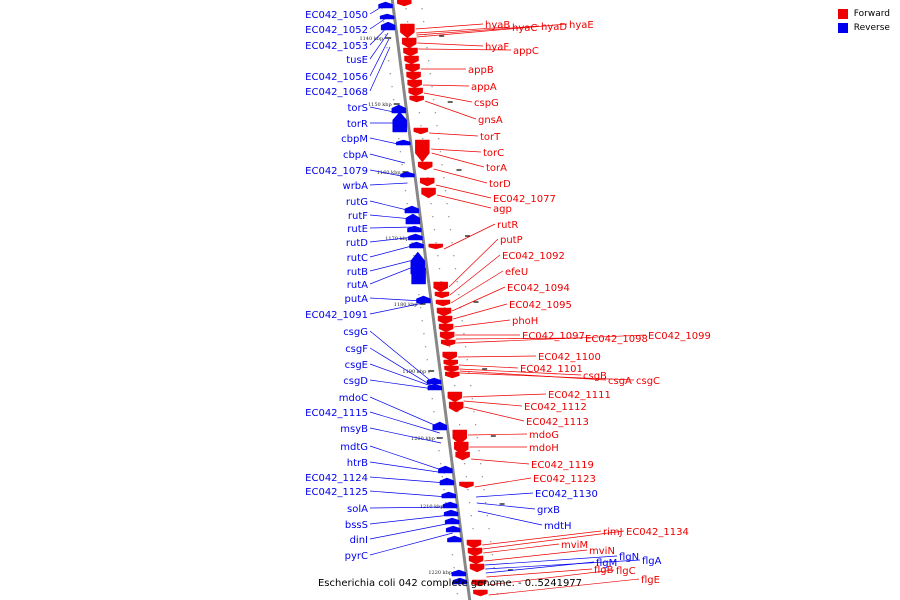  I want to click on forward-gene-label: agp, so click(502, 209).